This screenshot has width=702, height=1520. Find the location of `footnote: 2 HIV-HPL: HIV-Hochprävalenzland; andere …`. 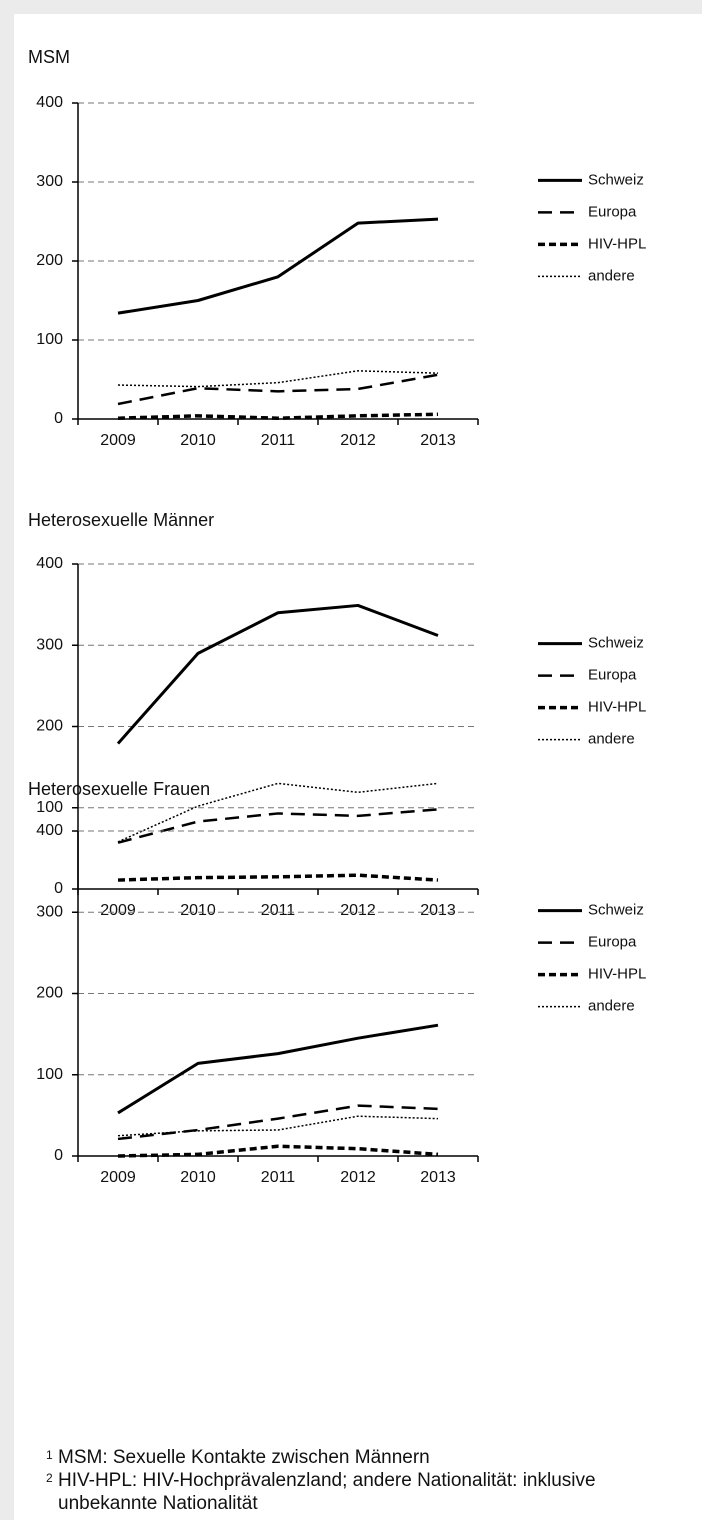

footnote: 2 HIV-HPL: HIV-Hochprävalenzland; andere … is located at coordinates (366, 1492).